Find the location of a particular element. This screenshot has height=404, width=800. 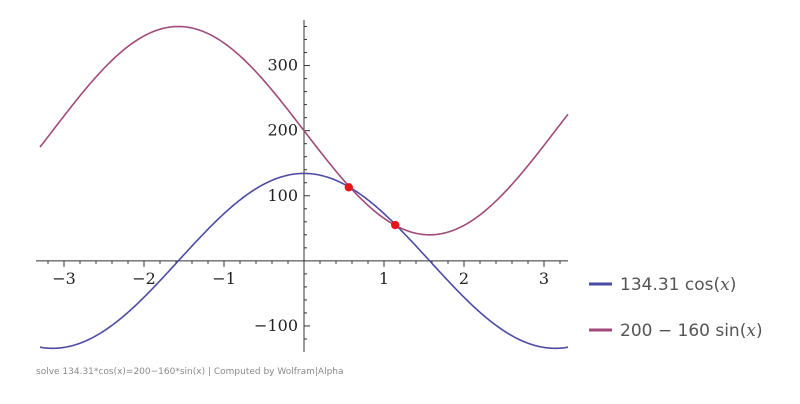

x-tick-label: −2 is located at coordinates (144, 278).